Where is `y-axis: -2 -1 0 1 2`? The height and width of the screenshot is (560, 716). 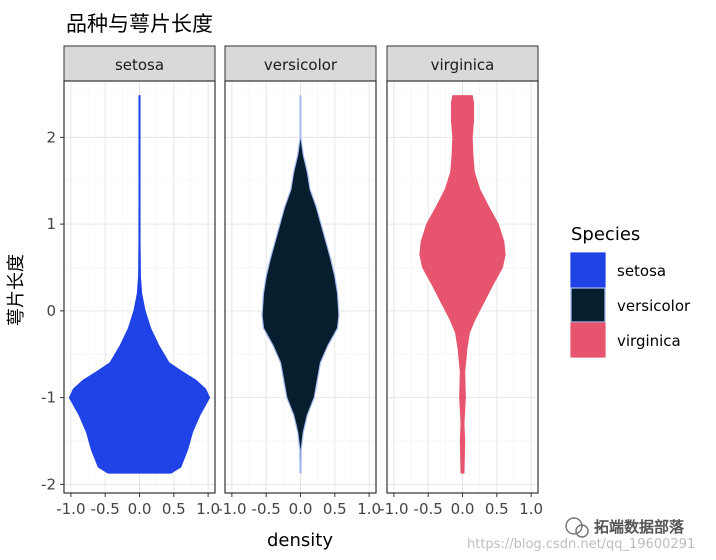 y-axis: -2 -1 0 1 2 is located at coordinates (52, 310).